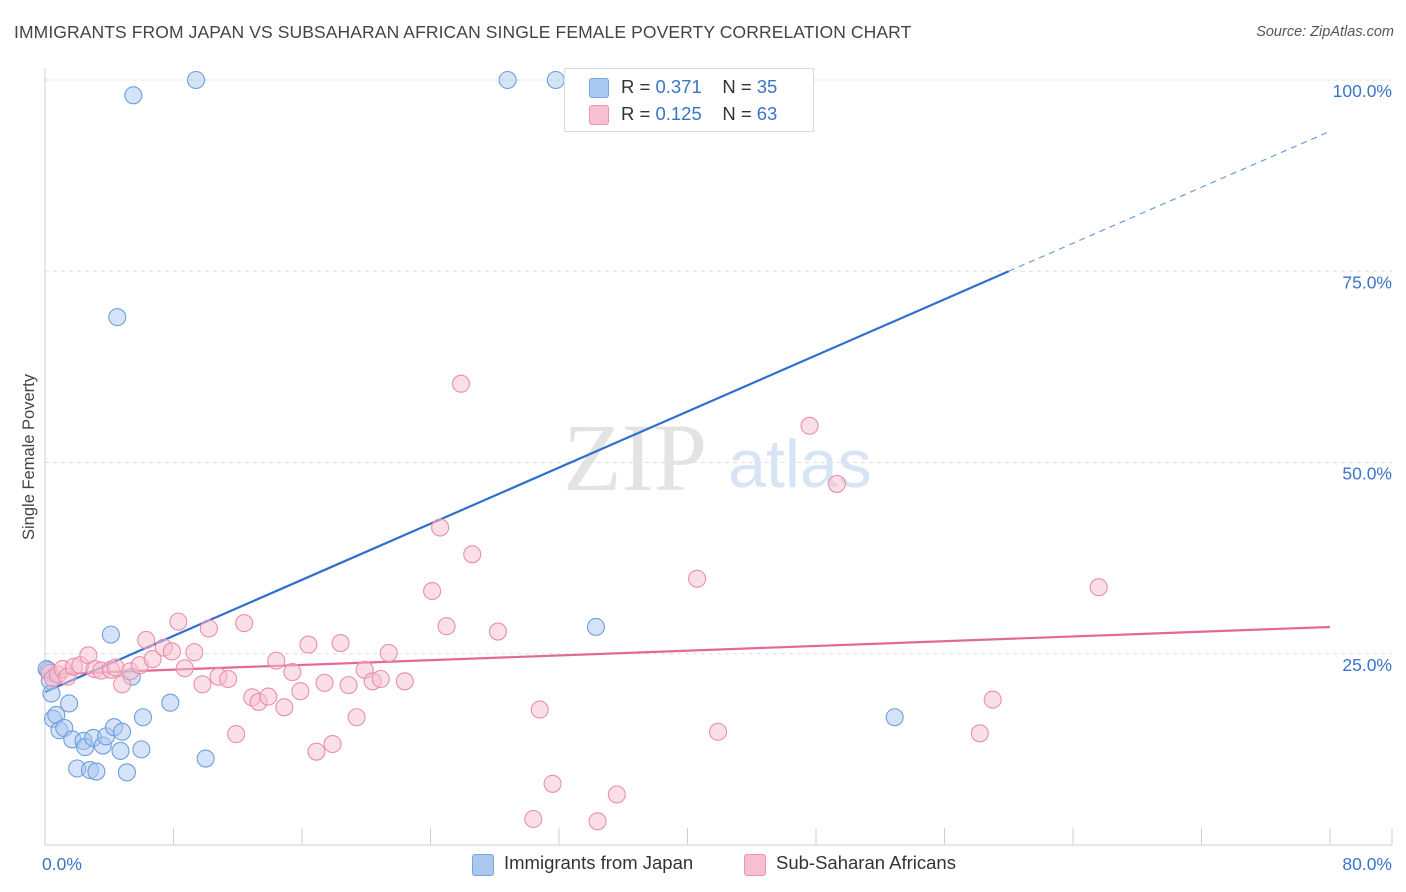 Image resolution: width=1406 pixels, height=892 pixels. What do you see at coordinates (1362, 91) in the screenshot?
I see `y-tick-label: 100.0%` at bounding box center [1362, 91].